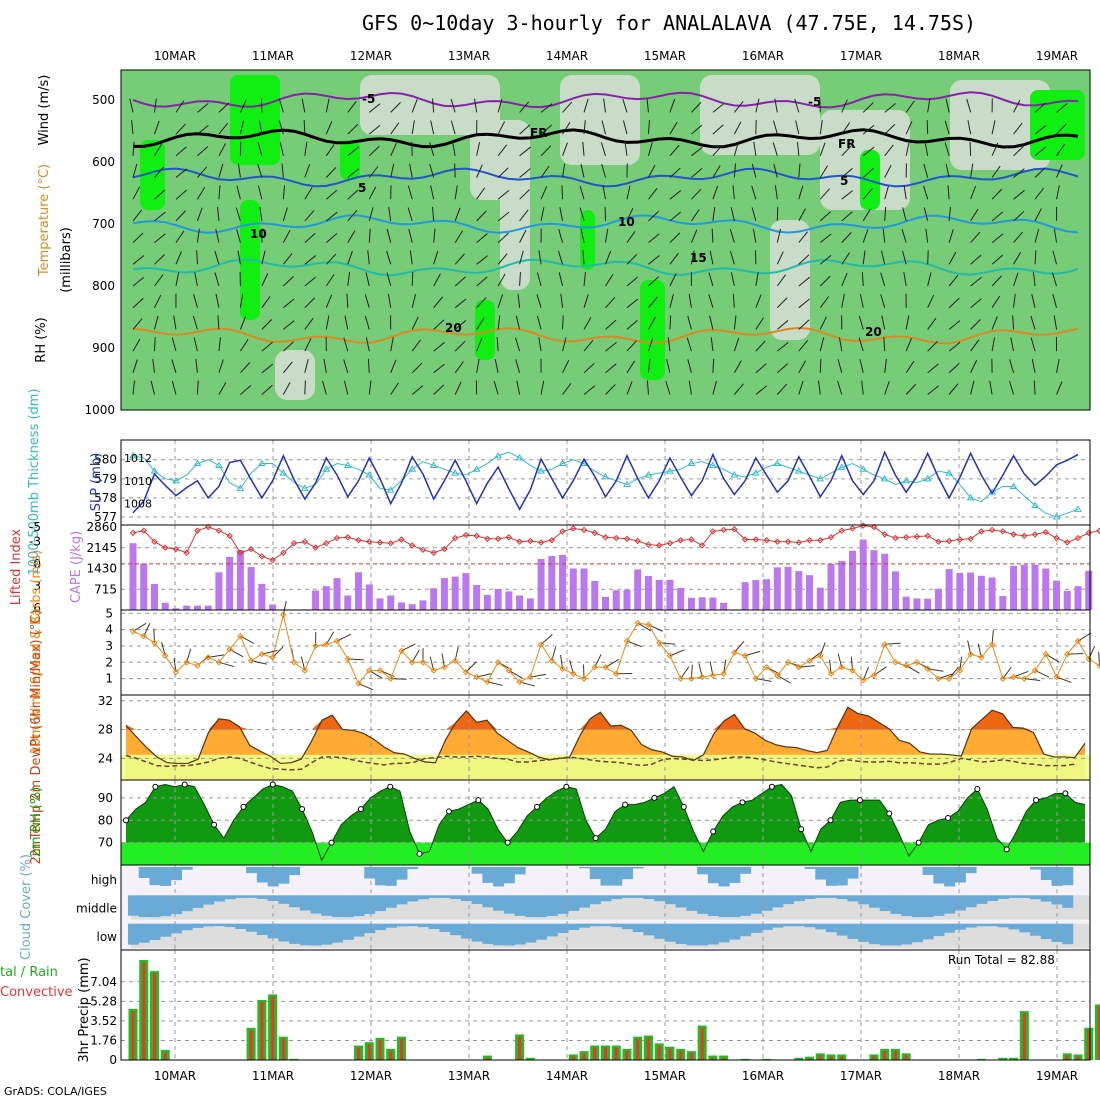 The height and width of the screenshot is (1100, 1100). Describe the element at coordinates (605, 100) in the screenshot. I see `isotherm-line` at that location.